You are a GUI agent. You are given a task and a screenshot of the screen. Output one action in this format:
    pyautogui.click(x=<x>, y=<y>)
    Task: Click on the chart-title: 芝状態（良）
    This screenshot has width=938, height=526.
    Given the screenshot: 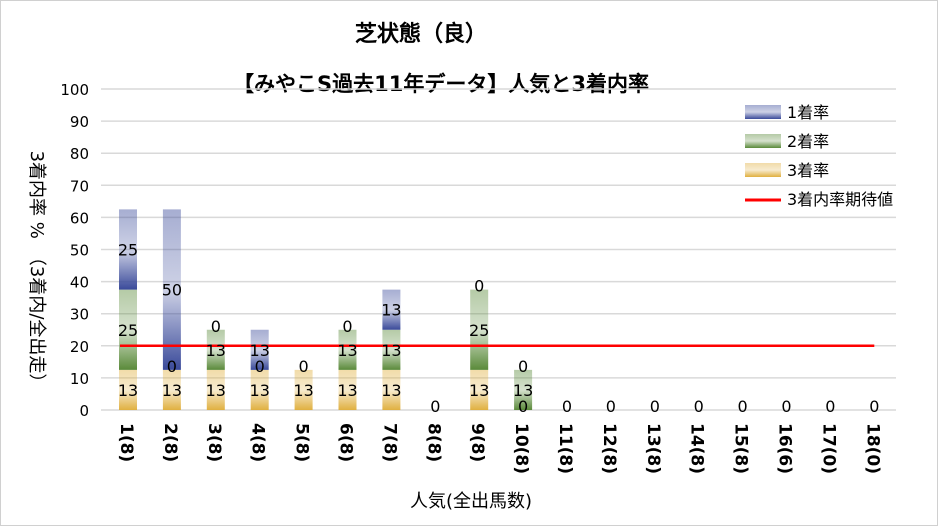 What is the action you would take?
    pyautogui.click(x=421, y=34)
    